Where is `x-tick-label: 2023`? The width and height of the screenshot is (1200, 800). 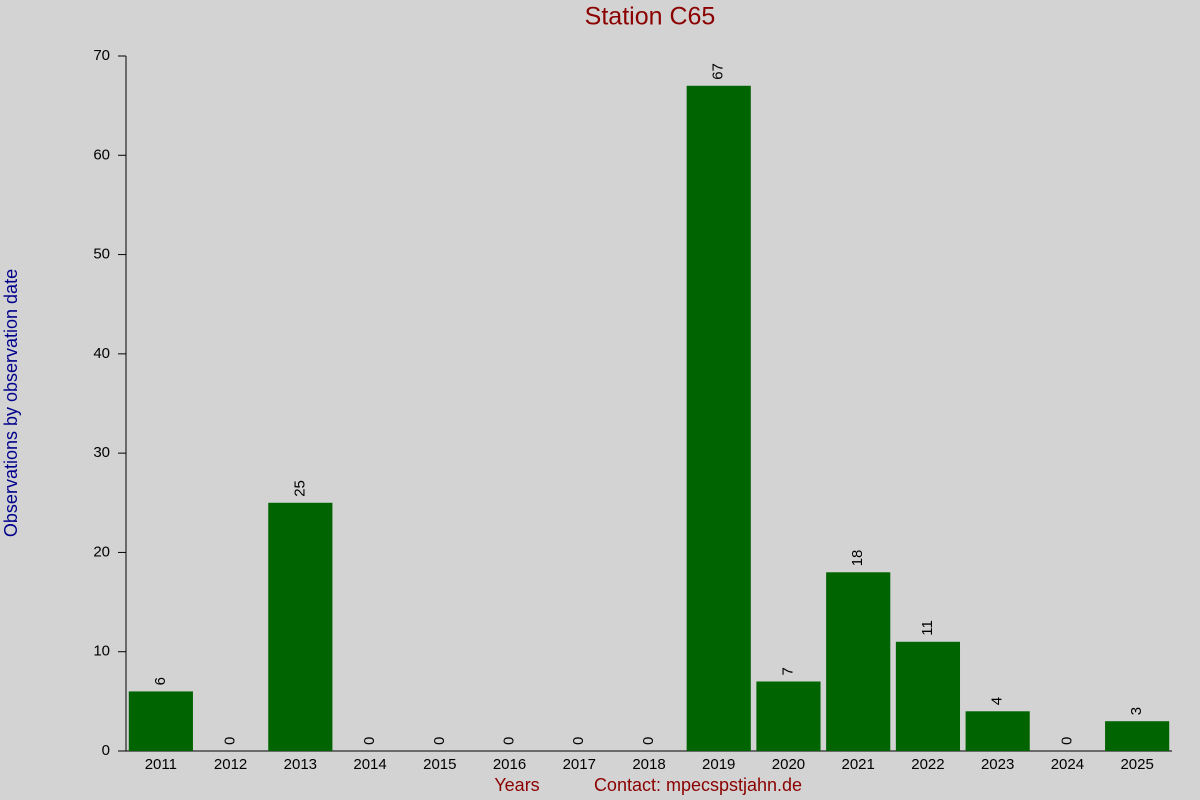 x-tick-label: 2023 is located at coordinates (997, 764).